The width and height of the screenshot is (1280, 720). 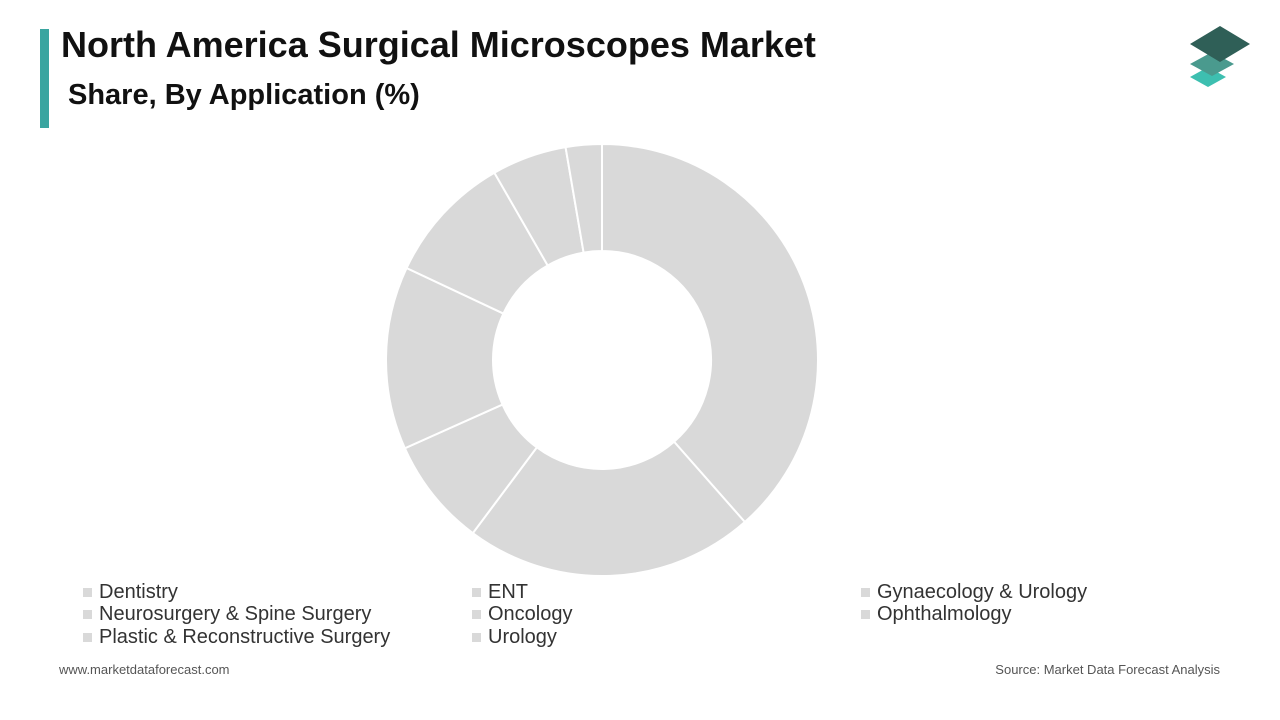 What do you see at coordinates (609, 508) in the screenshot?
I see `donut-slice-ent` at bounding box center [609, 508].